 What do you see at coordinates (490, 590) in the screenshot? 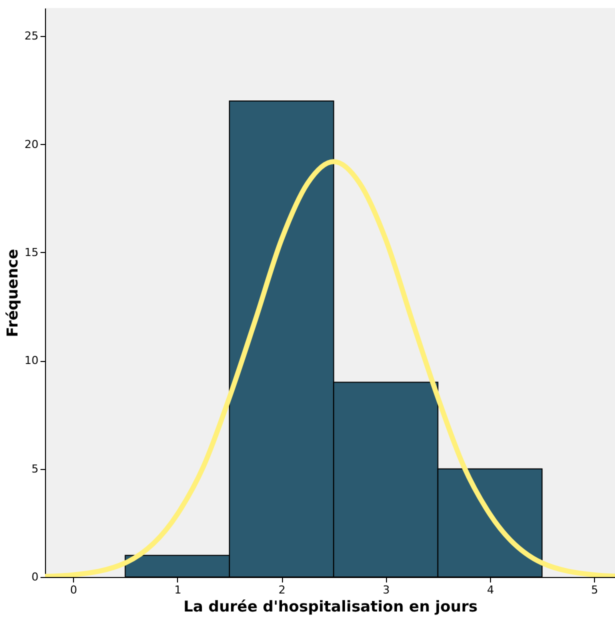
I see `x-tick-label: 4` at bounding box center [490, 590].